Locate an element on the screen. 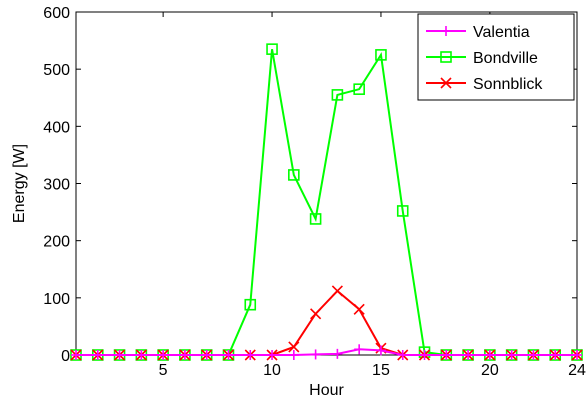  y-tick-label: 0 is located at coordinates (65, 356).